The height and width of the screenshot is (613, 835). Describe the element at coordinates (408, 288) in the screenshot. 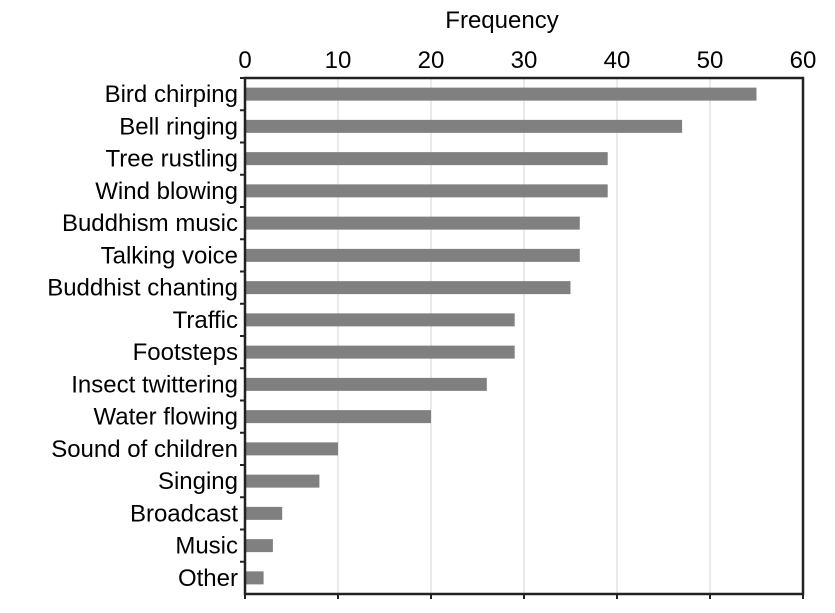

I see `bar-buddhist-chanting` at that location.